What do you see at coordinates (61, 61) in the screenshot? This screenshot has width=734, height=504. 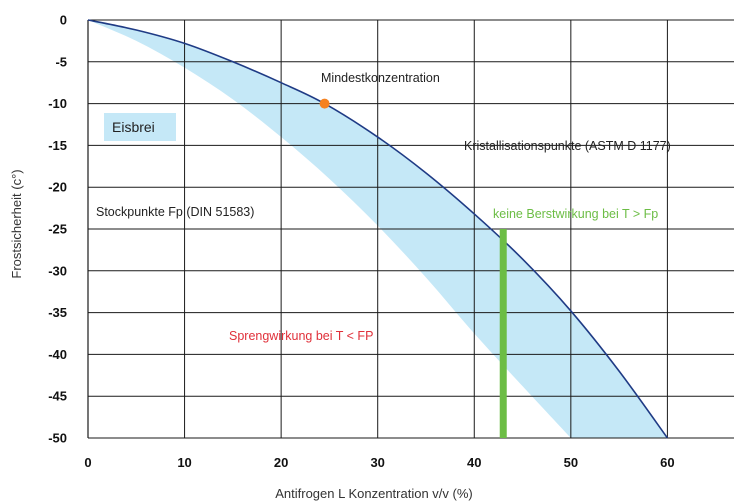 I see `y-tick-label: -5` at bounding box center [61, 61].